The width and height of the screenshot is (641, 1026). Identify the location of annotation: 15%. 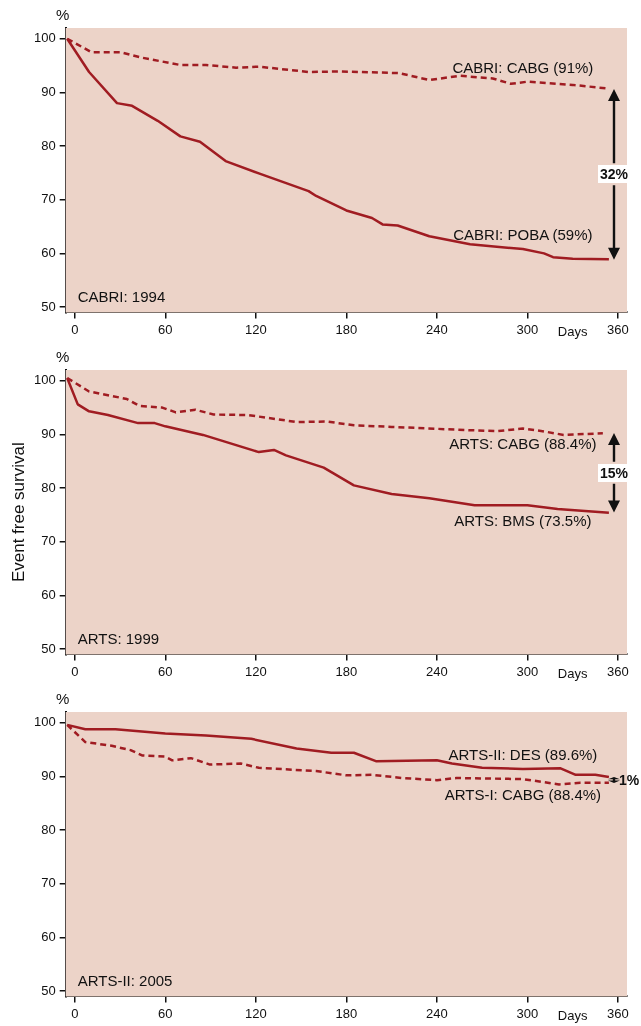
(614, 473).